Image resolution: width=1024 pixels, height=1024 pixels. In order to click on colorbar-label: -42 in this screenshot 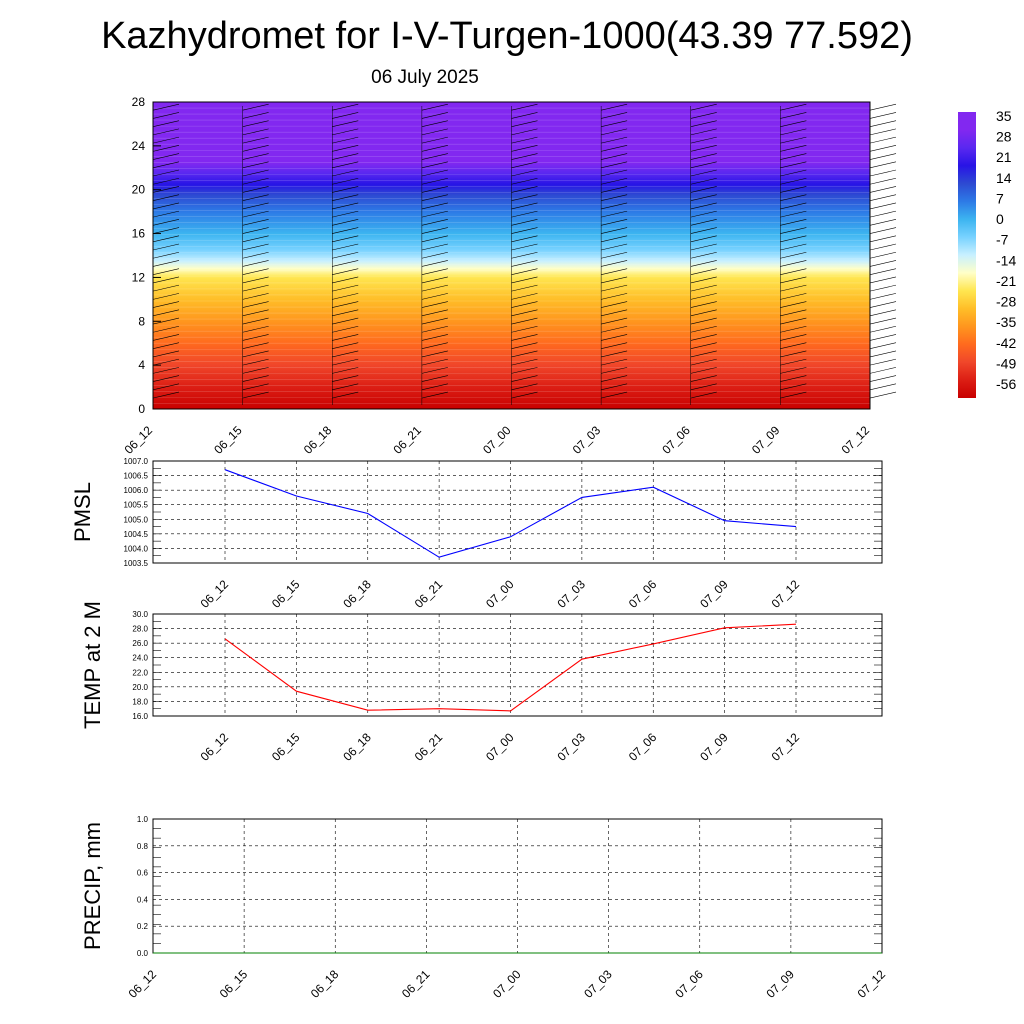, I will do `click(1006, 343)`.